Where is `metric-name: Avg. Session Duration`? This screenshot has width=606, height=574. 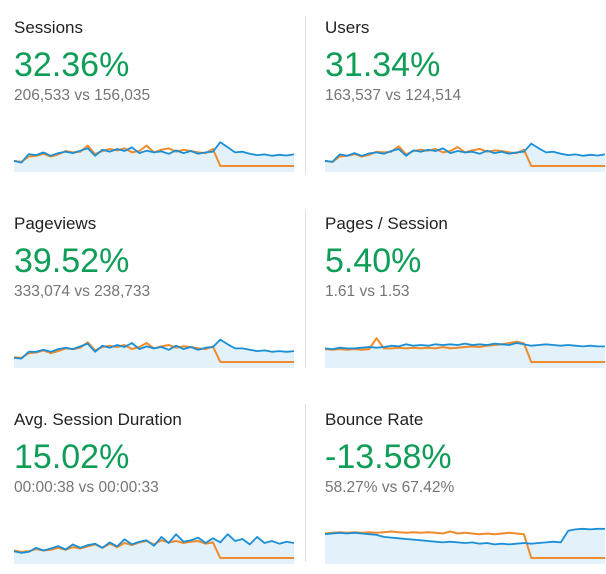
metric-name: Avg. Session Duration is located at coordinates (98, 419).